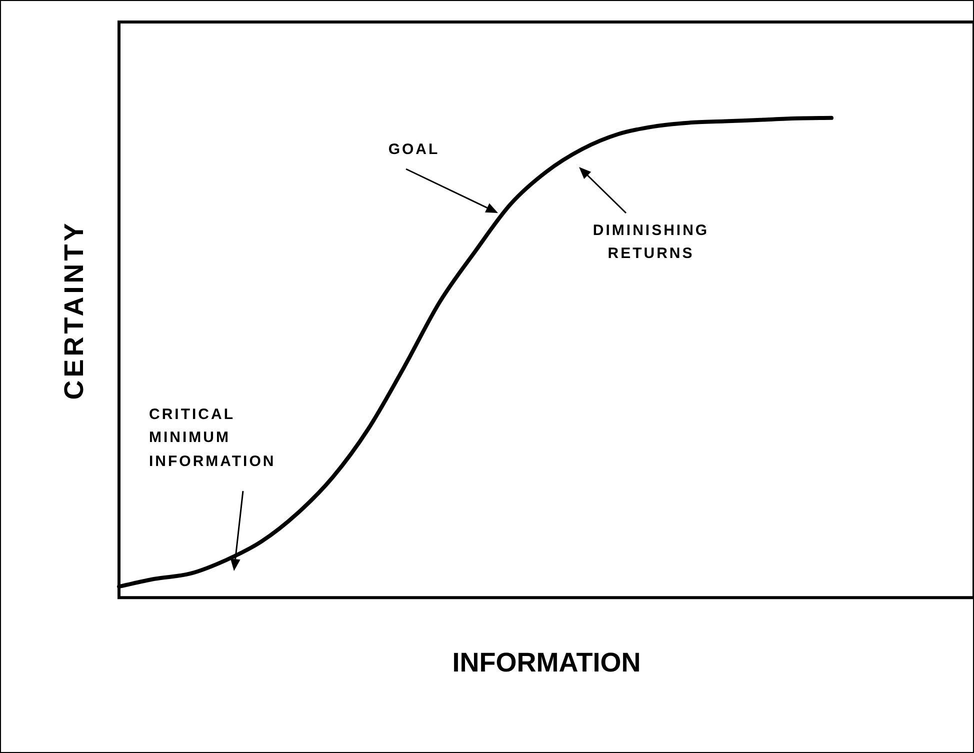 Image resolution: width=974 pixels, height=753 pixels. I want to click on annotation: CRITICAL MINIMUM INFORMATION, so click(212, 438).